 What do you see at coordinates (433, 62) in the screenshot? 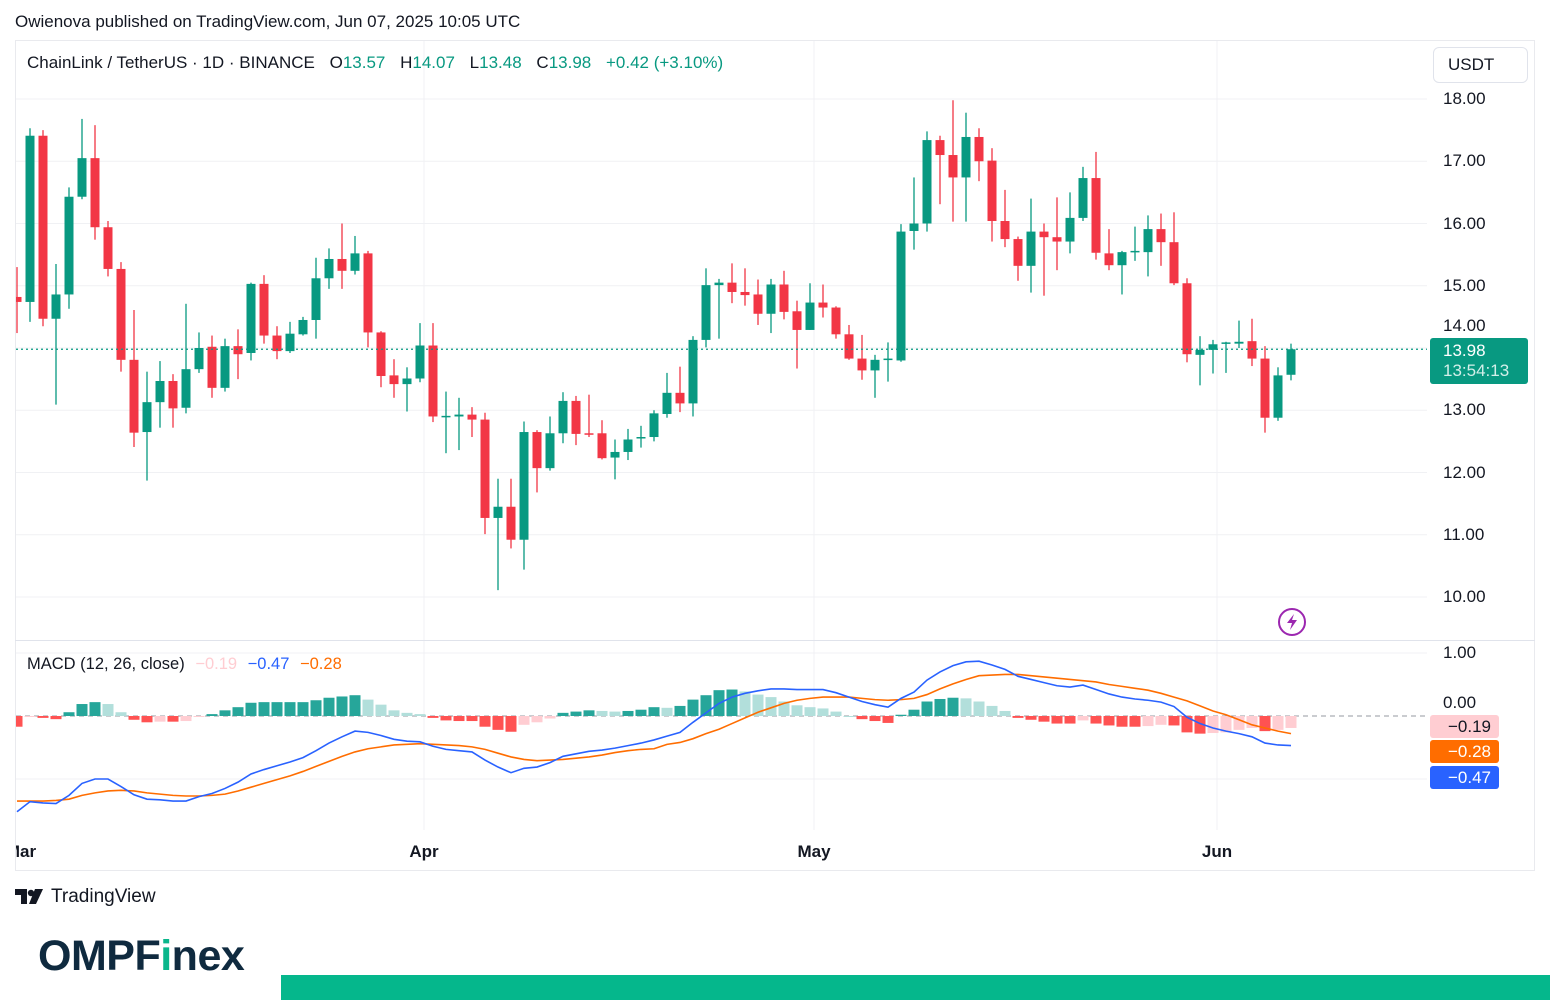
I see `high-value: 14.07` at bounding box center [433, 62].